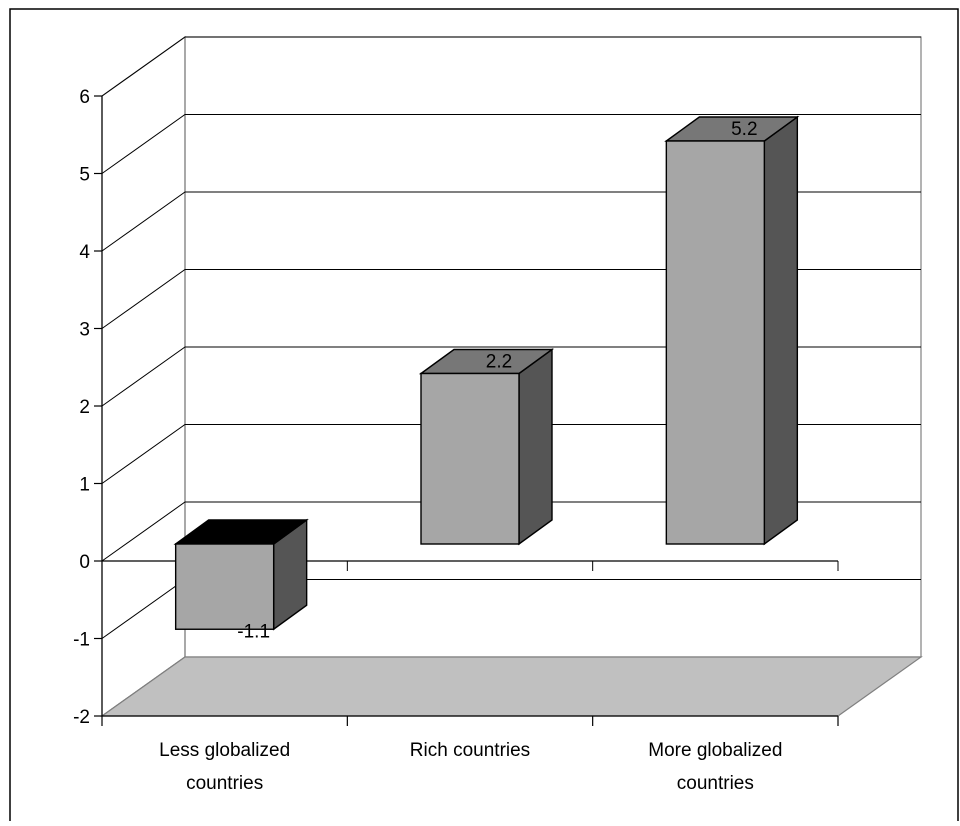 The height and width of the screenshot is (826, 960). I want to click on category-label-line: Rich countries, so click(470, 750).